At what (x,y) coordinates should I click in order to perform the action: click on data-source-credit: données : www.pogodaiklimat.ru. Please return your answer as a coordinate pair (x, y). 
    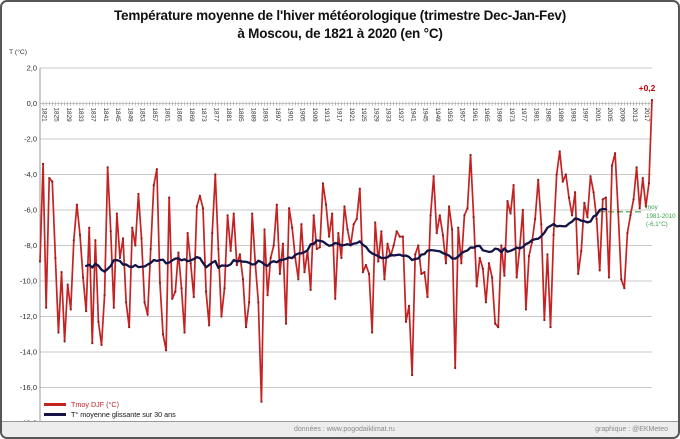
    Looking at the image, I should click on (344, 429).